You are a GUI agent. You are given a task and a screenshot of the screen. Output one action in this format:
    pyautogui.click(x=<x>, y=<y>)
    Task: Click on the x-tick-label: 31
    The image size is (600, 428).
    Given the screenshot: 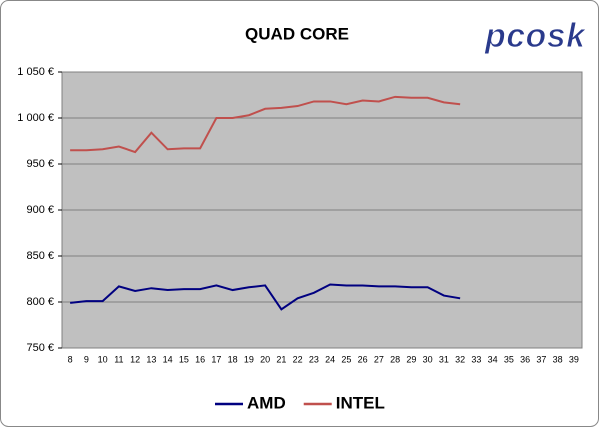 What is the action you would take?
    pyautogui.click(x=444, y=359)
    